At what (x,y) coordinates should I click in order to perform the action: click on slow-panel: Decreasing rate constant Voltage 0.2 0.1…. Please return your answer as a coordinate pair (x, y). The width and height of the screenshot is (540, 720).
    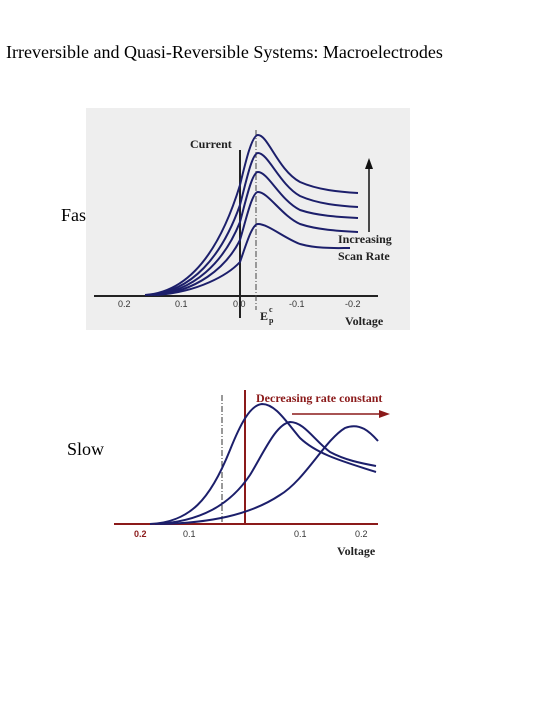
    Looking at the image, I should click on (252, 474).